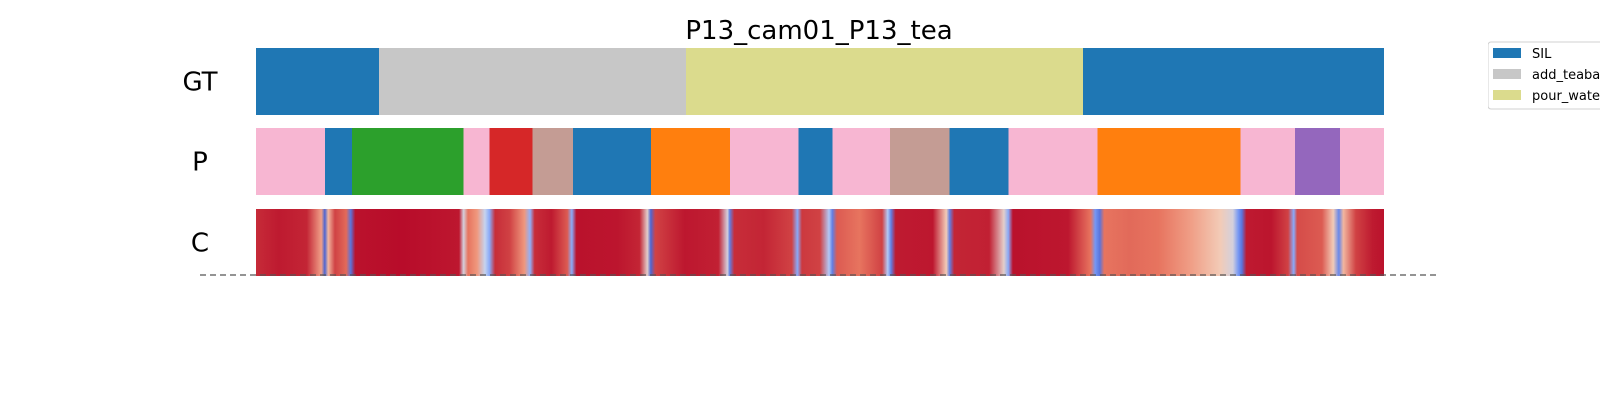  I want to click on row-c: C, so click(787, 242).